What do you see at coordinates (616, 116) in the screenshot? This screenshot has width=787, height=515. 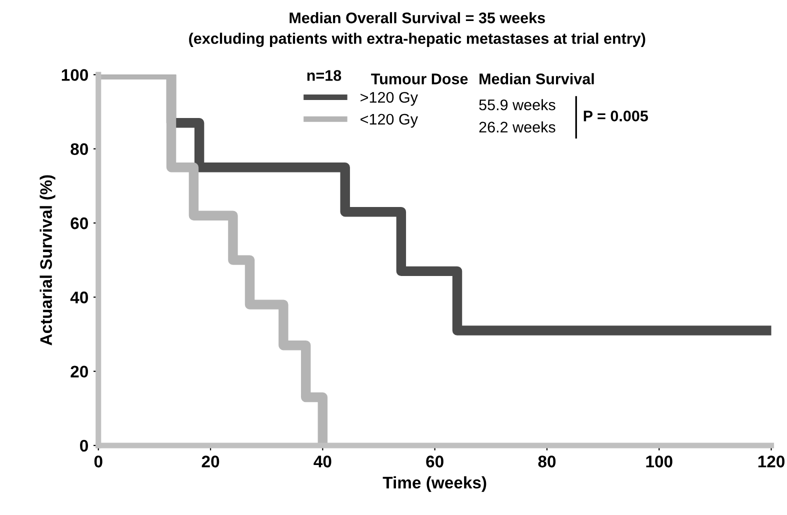 I see `annotation: P = 0.005` at bounding box center [616, 116].